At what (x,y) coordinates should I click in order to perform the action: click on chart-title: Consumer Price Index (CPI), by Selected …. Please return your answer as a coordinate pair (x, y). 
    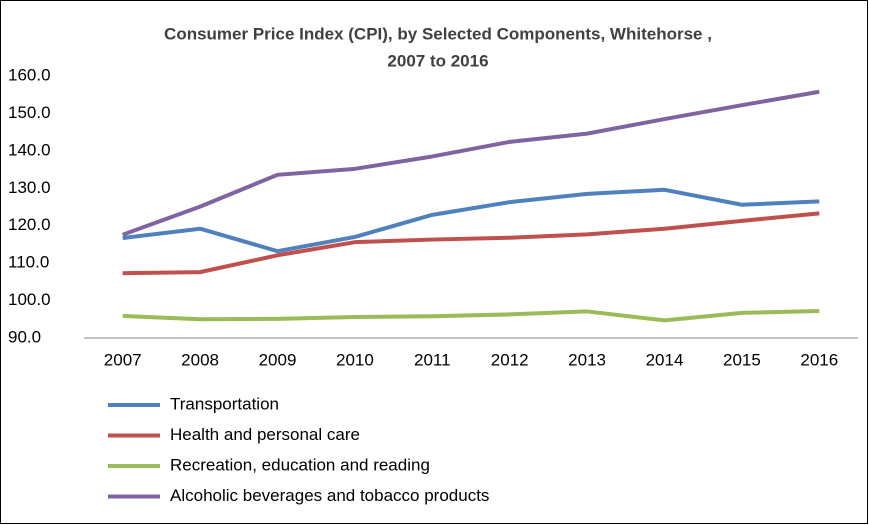
    Looking at the image, I should click on (438, 33).